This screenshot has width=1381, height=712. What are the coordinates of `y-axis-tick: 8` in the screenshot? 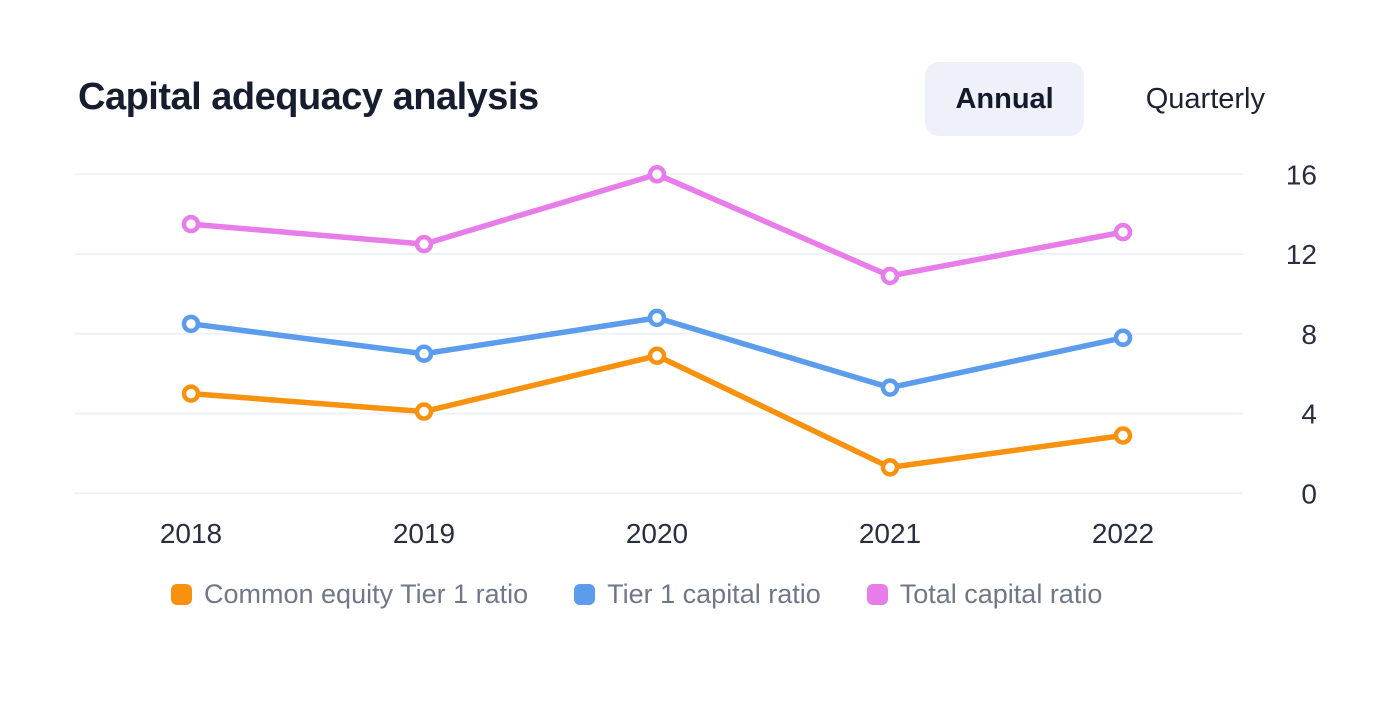 It's located at (1309, 334).